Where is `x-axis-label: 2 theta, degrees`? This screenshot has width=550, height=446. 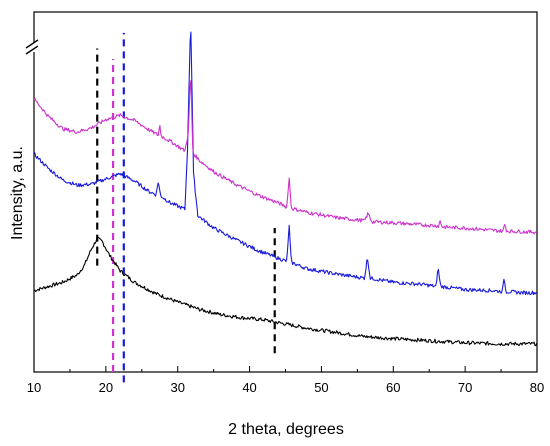
x-axis-label: 2 theta, degrees is located at coordinates (286, 429).